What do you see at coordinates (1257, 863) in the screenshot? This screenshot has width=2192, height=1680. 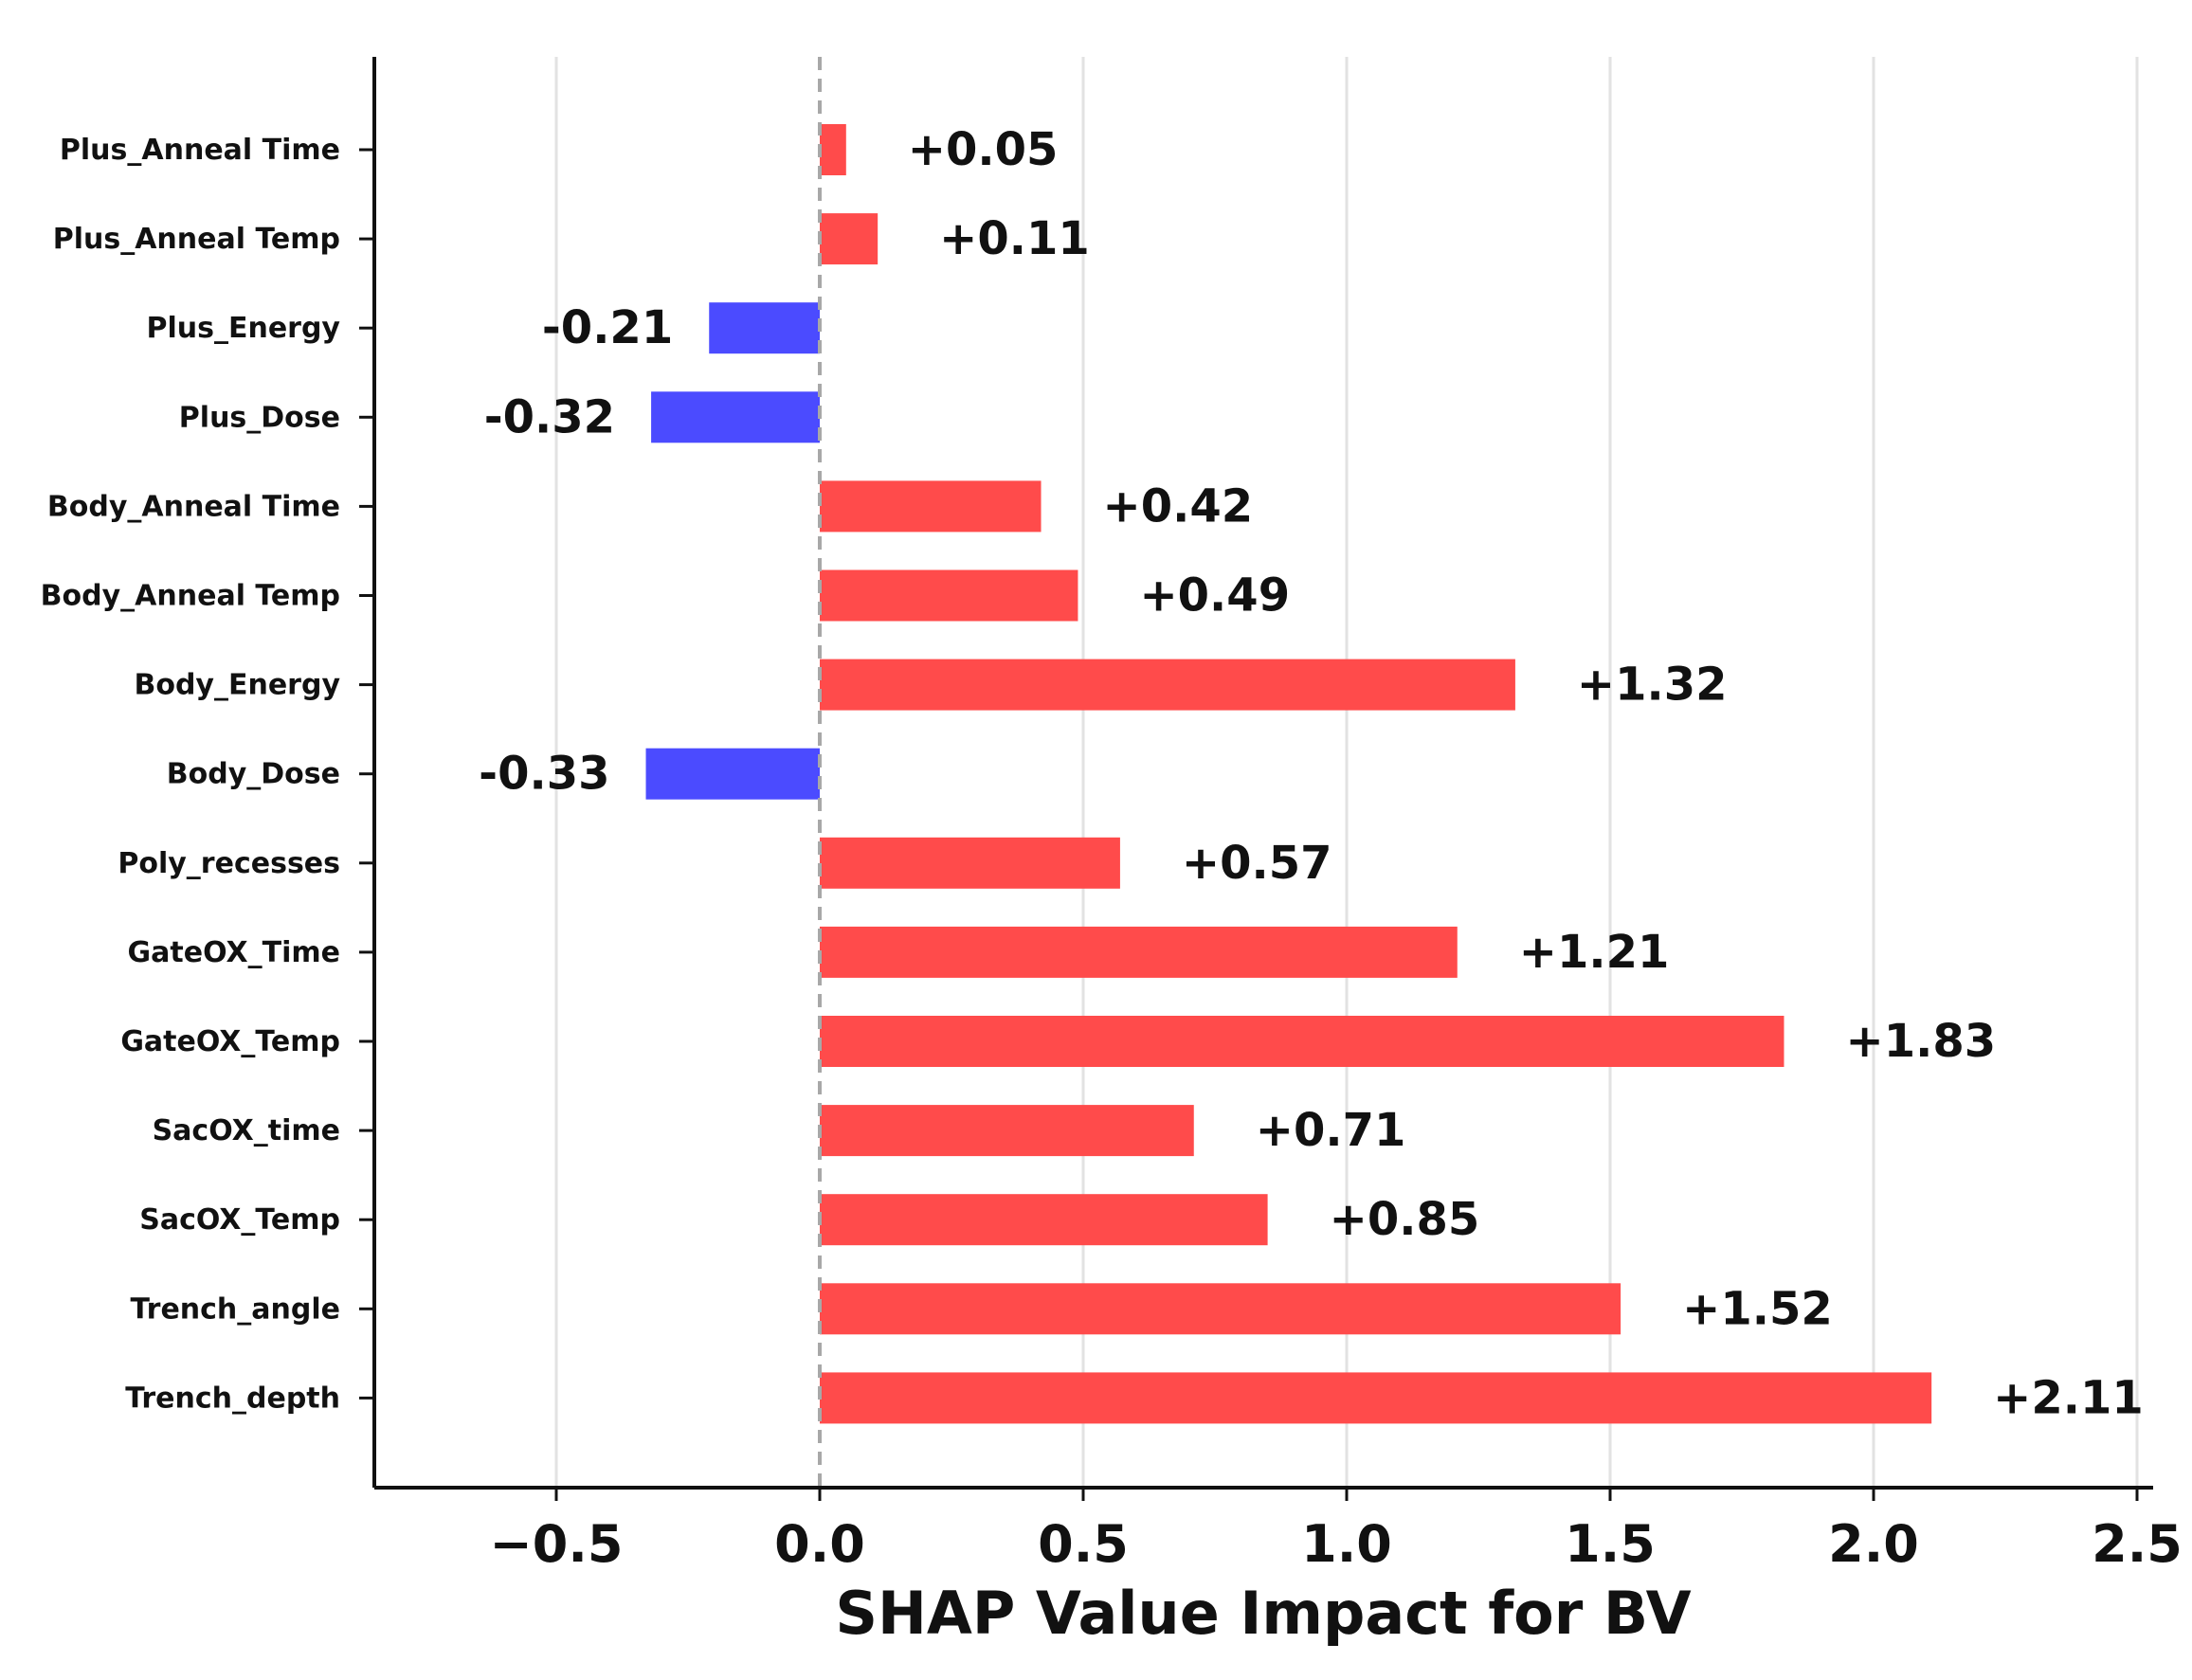 I see `bar-value-label: +0.57` at bounding box center [1257, 863].